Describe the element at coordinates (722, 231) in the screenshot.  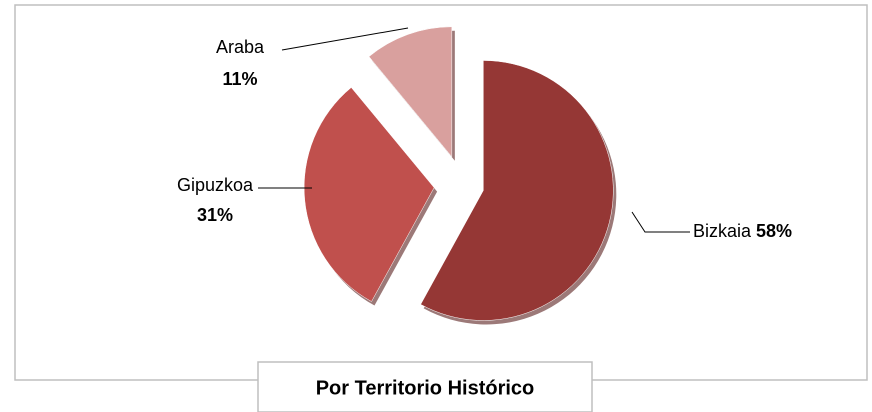
I see `label-name: Bizkaia` at that location.